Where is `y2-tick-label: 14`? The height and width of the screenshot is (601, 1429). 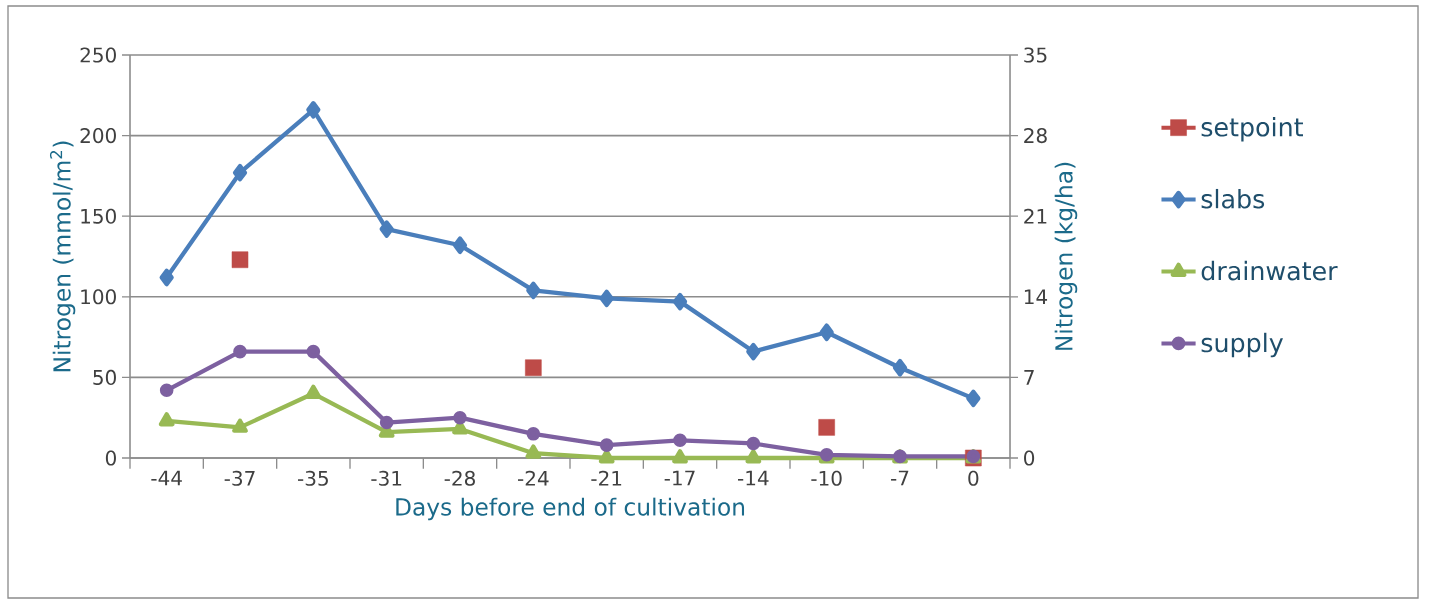
y2-tick-label: 14 is located at coordinates (1036, 297).